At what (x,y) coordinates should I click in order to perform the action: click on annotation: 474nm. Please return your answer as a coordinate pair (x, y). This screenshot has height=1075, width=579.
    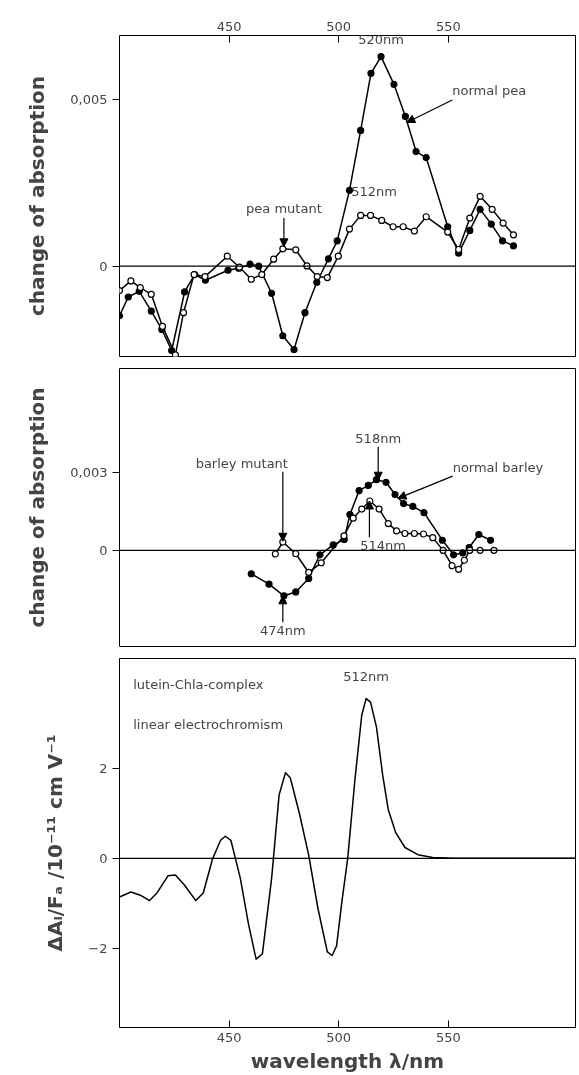
    Looking at the image, I should click on (282, 631).